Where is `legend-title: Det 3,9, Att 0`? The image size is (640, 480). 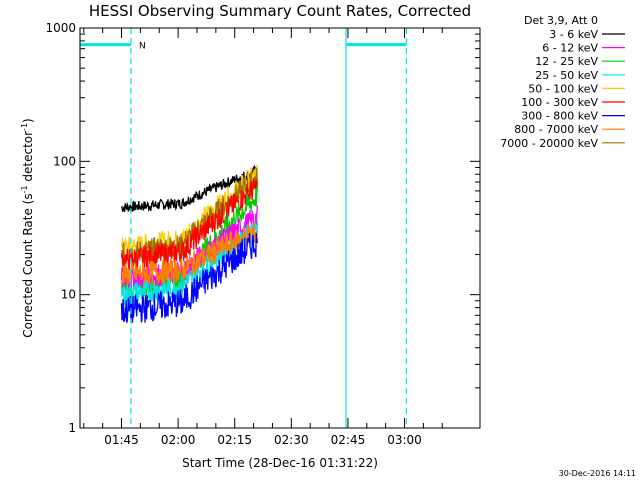
legend-title: Det 3,9, Att 0 is located at coordinates (561, 20).